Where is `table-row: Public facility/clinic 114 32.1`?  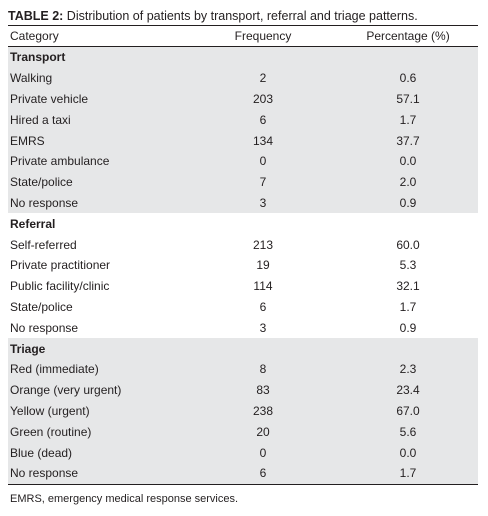 table-row: Public facility/clinic 114 32.1 is located at coordinates (243, 286).